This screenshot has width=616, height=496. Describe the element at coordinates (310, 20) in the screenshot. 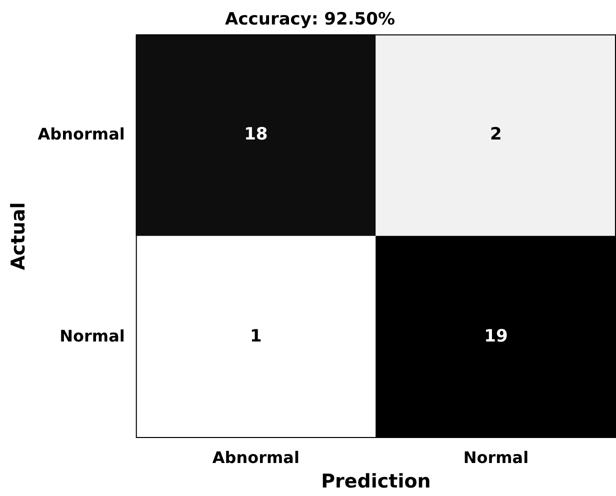

I see `chart-title: Accuracy: 92.50%` at that location.